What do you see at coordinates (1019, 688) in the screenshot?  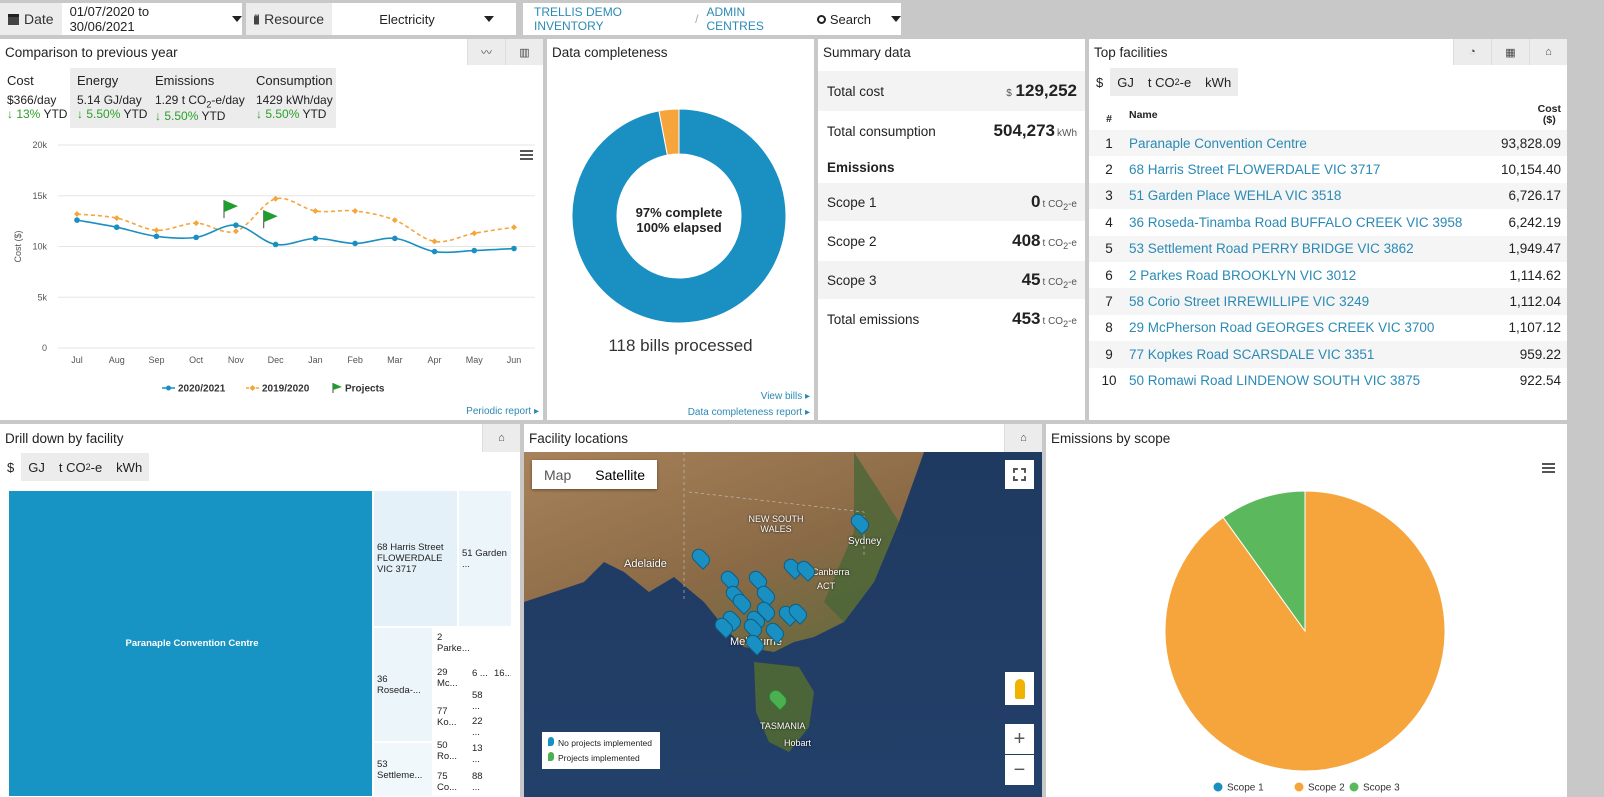 I see `street-view-pegman` at bounding box center [1019, 688].